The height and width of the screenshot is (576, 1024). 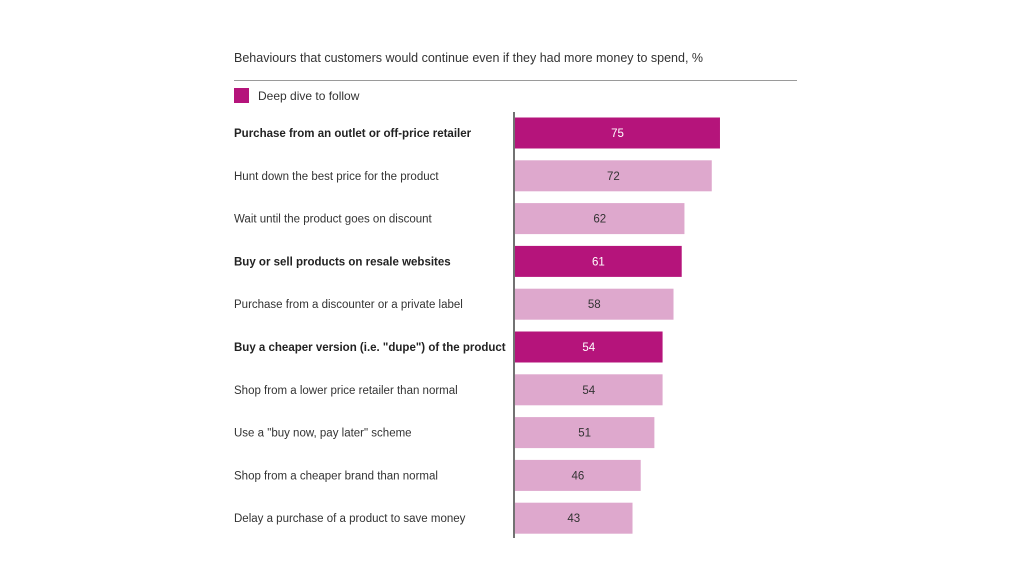 What do you see at coordinates (323, 434) in the screenshot?
I see `category-label: Use a "buy now, pay later" scheme` at bounding box center [323, 434].